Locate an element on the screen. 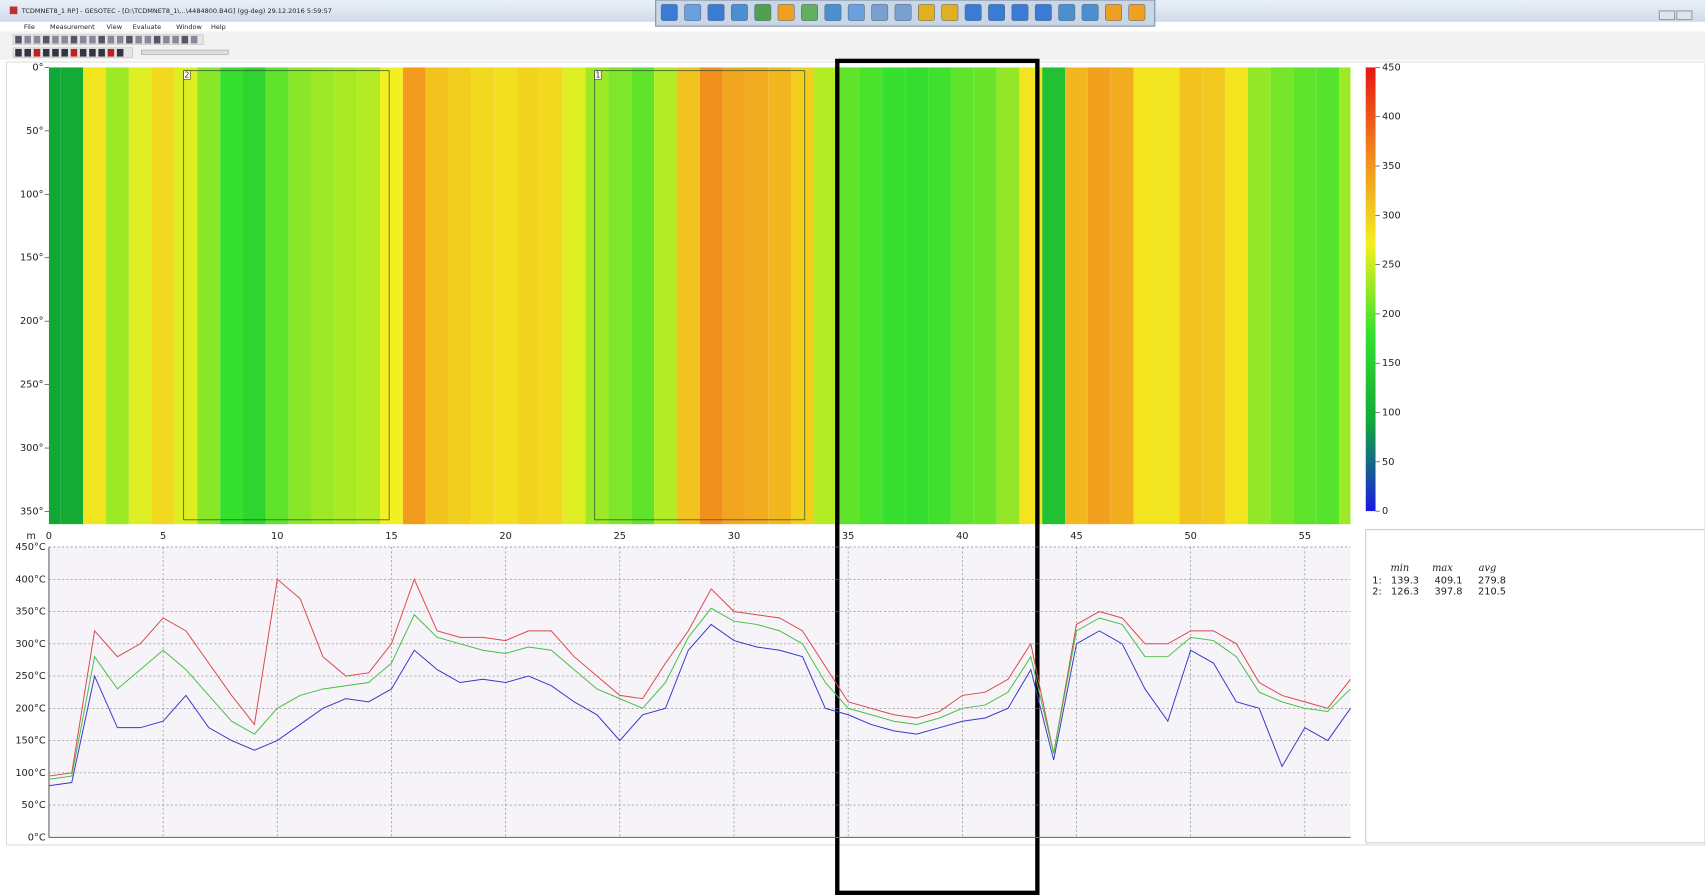  menu-item: Measurement is located at coordinates (72, 27).